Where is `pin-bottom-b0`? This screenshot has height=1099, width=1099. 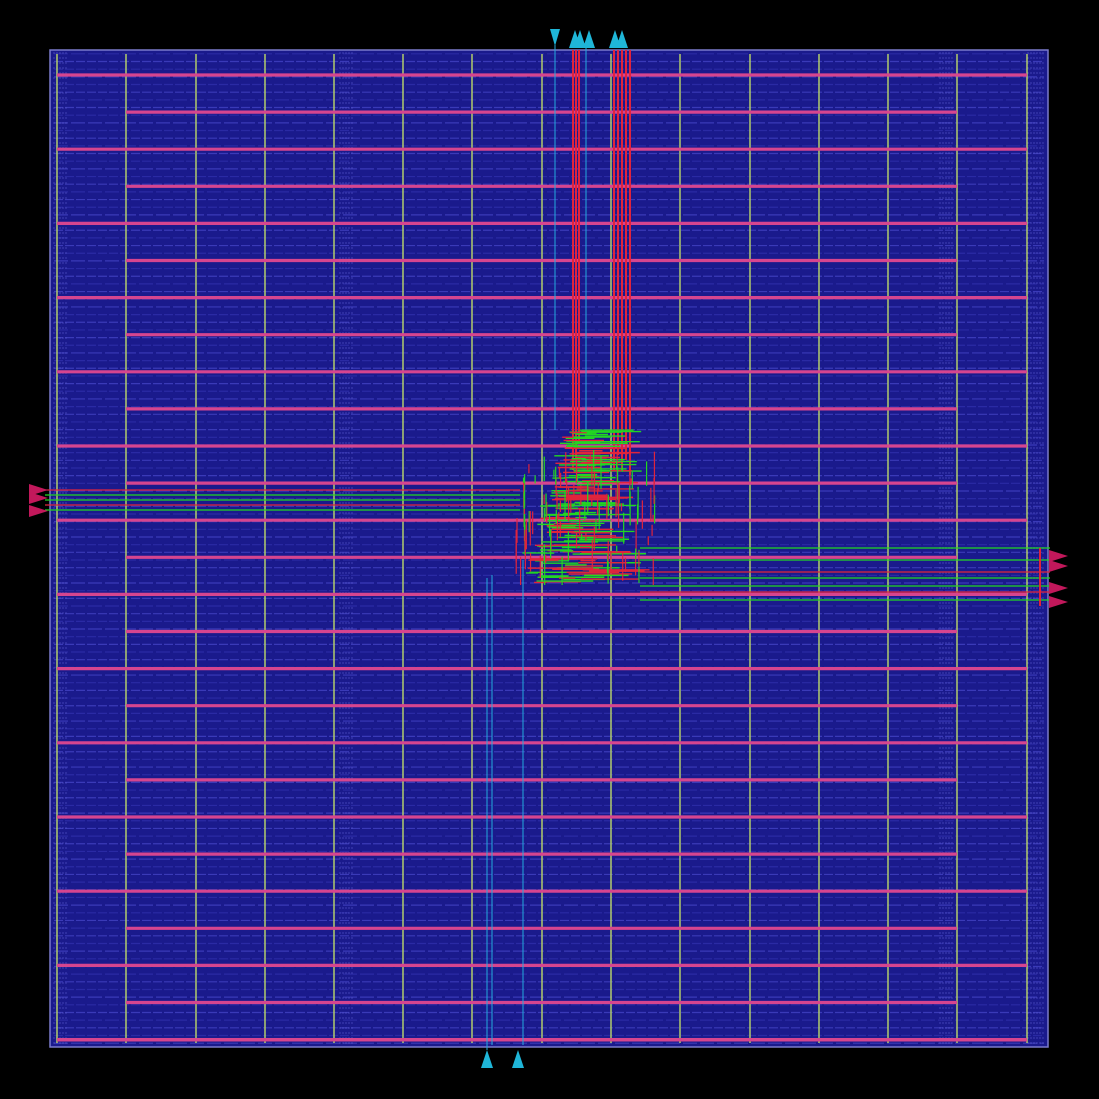
pin-bottom-b0 is located at coordinates (487, 1059).